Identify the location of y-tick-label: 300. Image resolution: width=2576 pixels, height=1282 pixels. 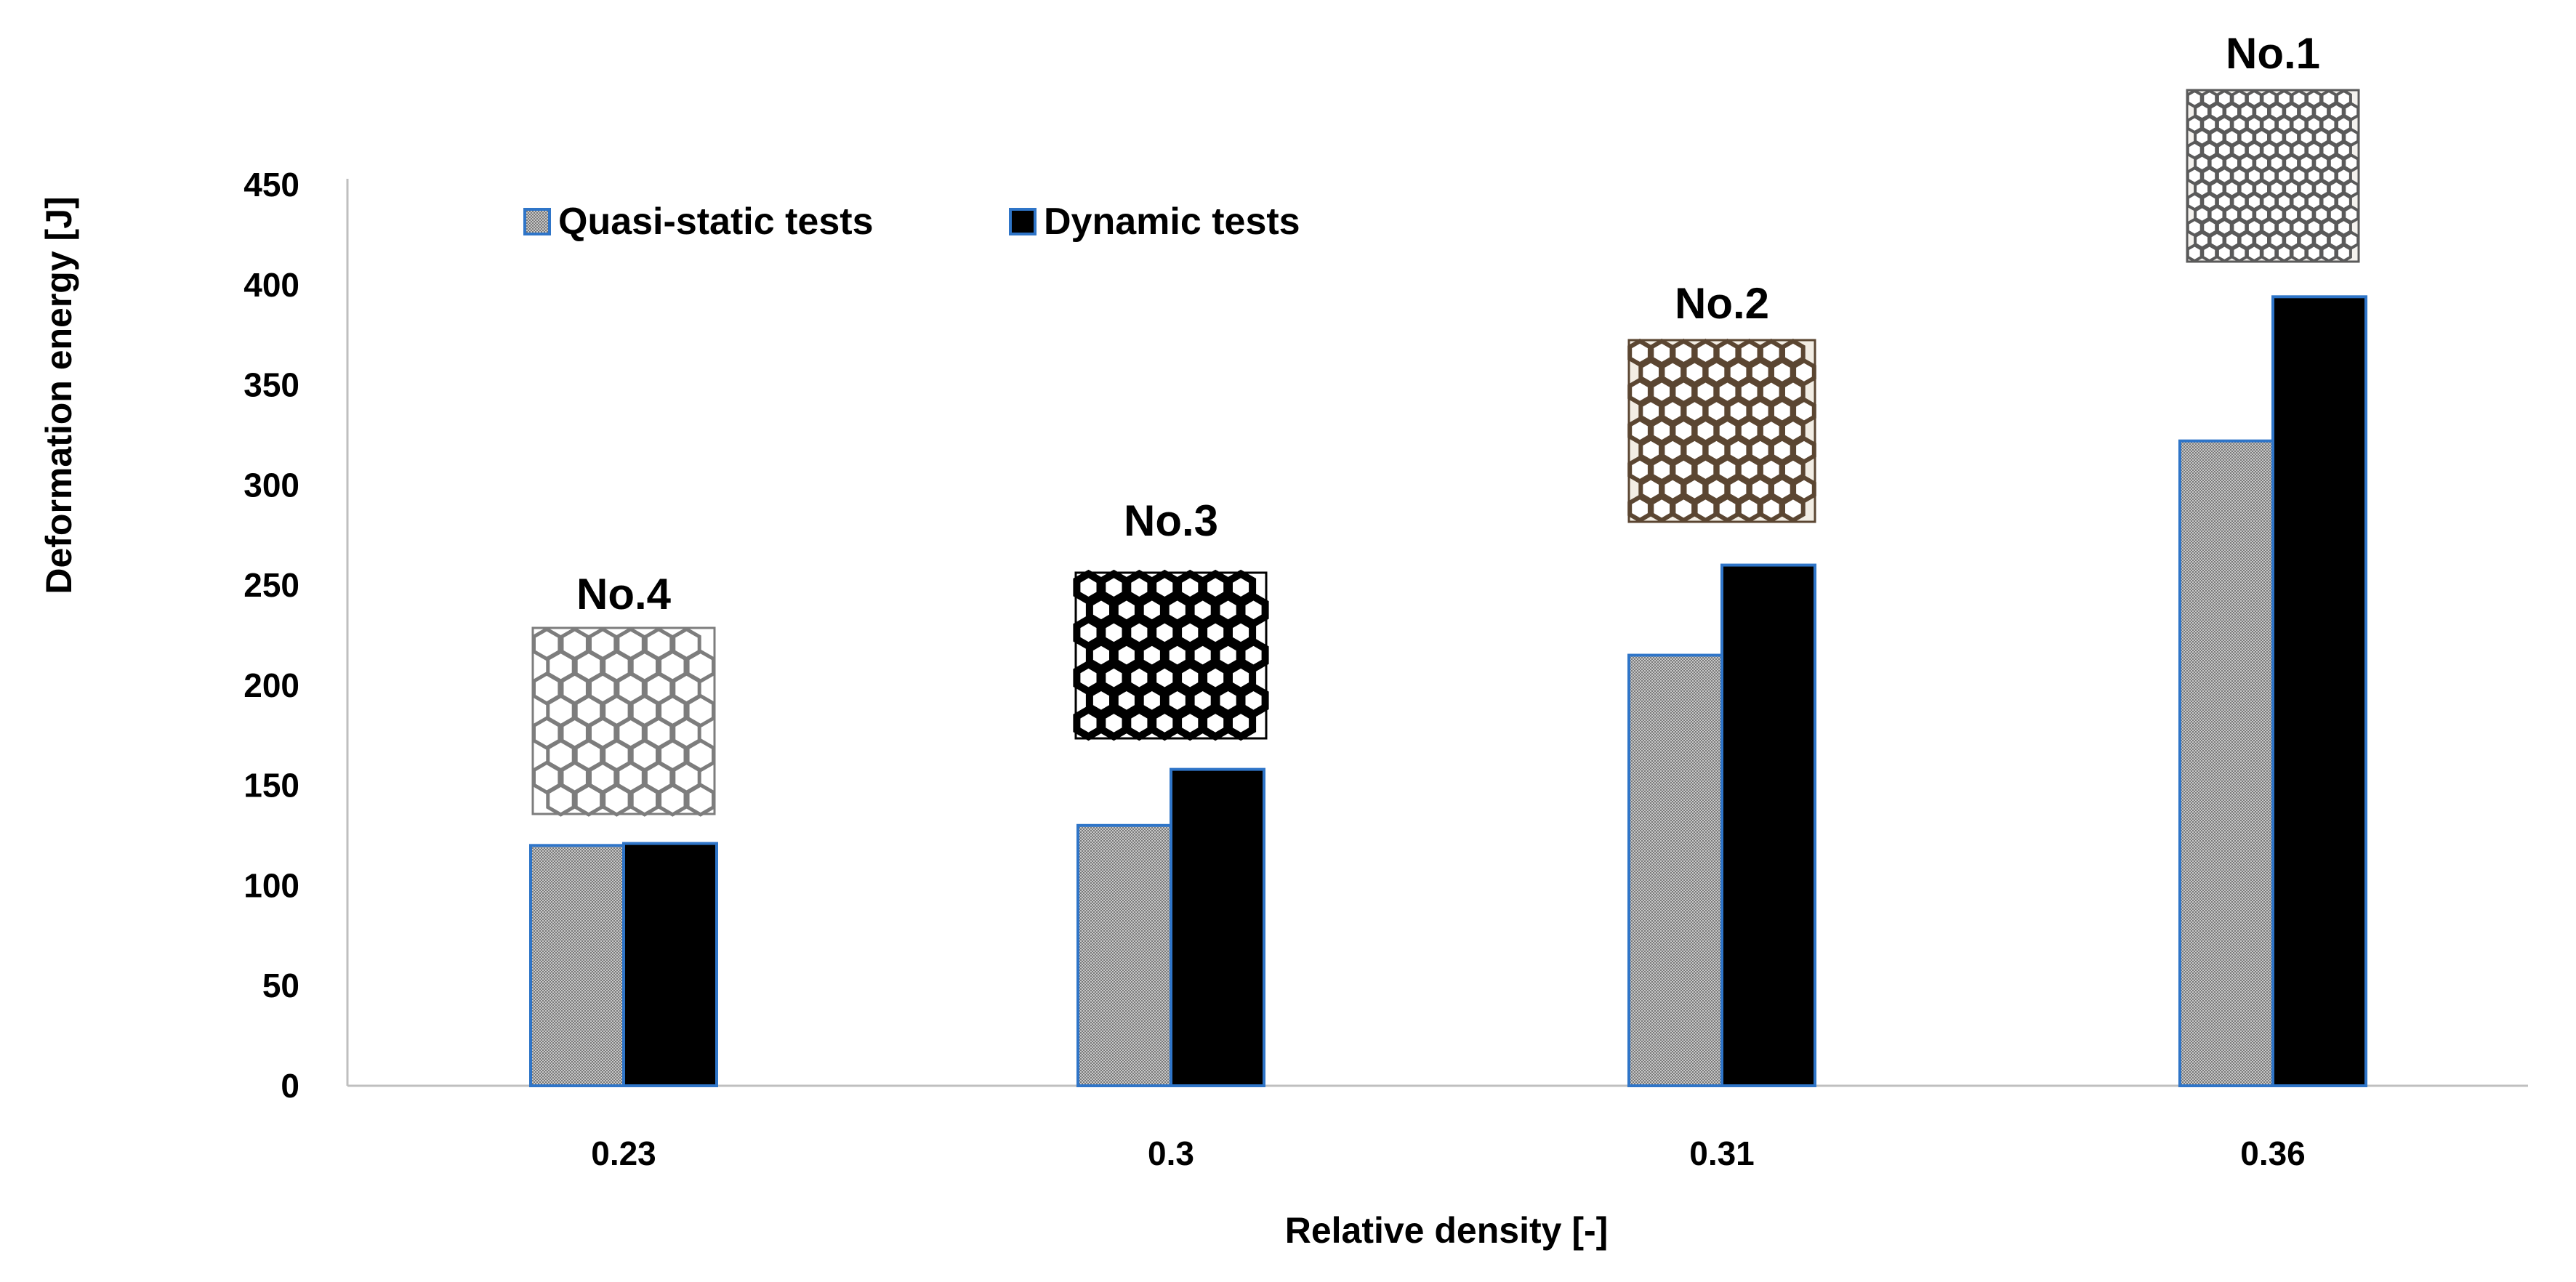
(271, 485).